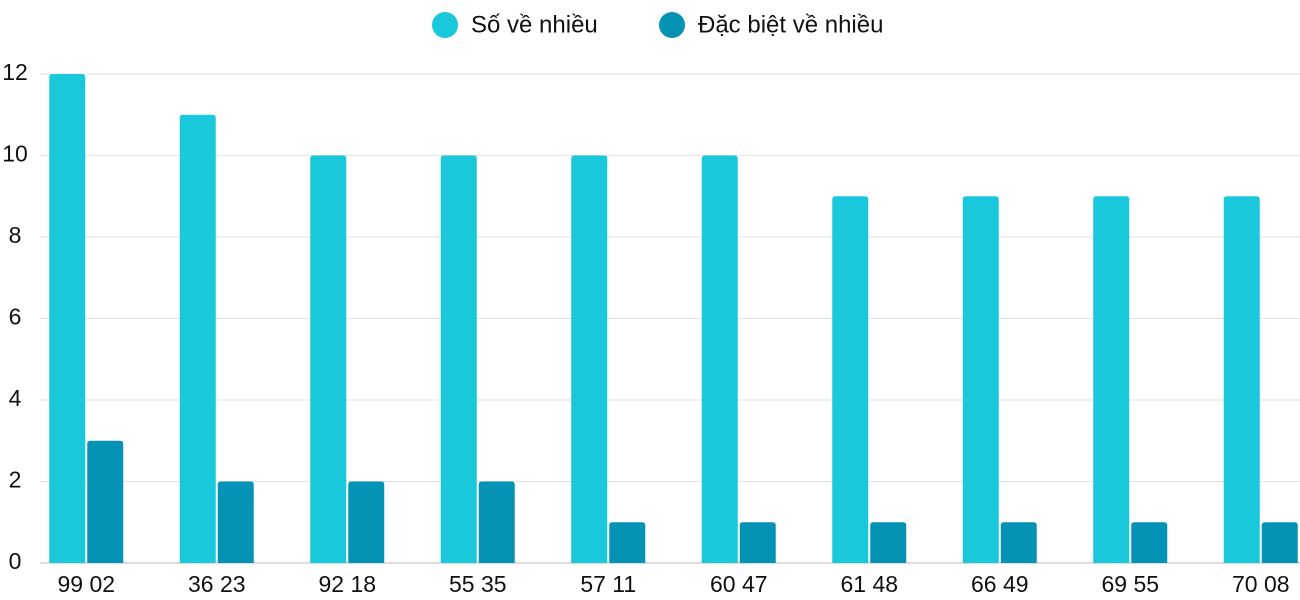  I want to click on legend-label: Số về nhiều, so click(534, 24).